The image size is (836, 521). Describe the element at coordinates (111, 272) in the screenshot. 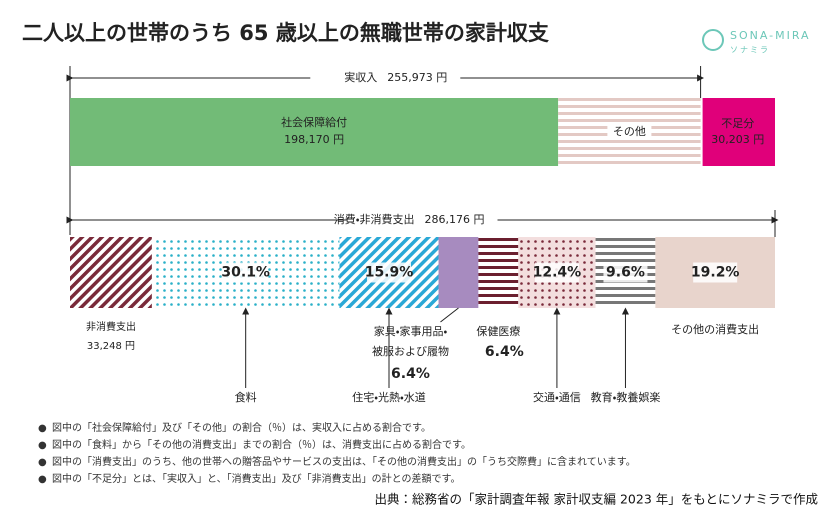

I see `non-consumption-bar` at that location.